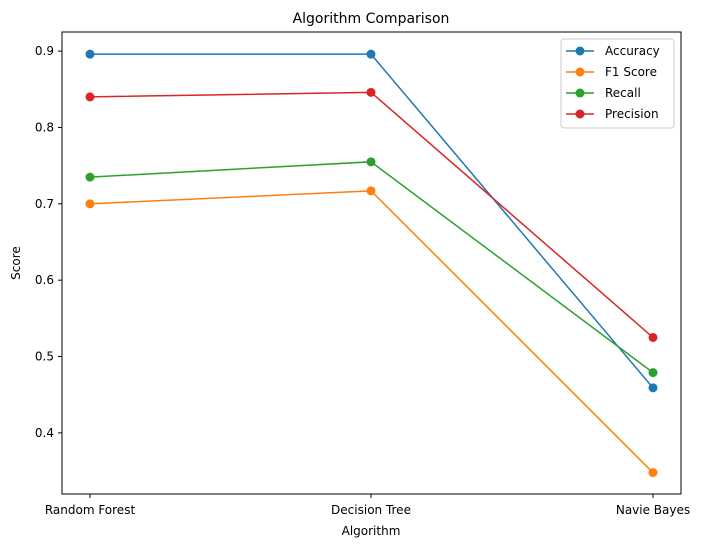 This screenshot has height=547, width=706. Describe the element at coordinates (371, 531) in the screenshot. I see `x-axis-label: Algorithm` at that location.